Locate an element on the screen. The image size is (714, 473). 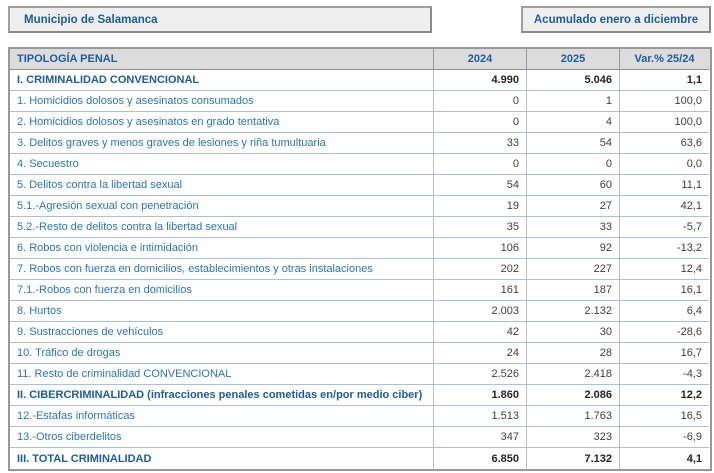
variation-cell: -6,9 is located at coordinates (664, 437).